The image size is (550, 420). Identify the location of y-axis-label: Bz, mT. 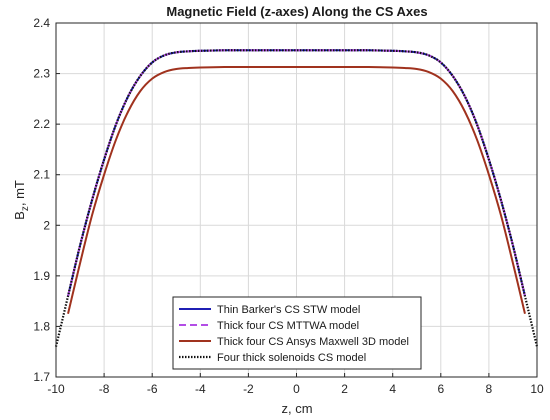
(21, 200).